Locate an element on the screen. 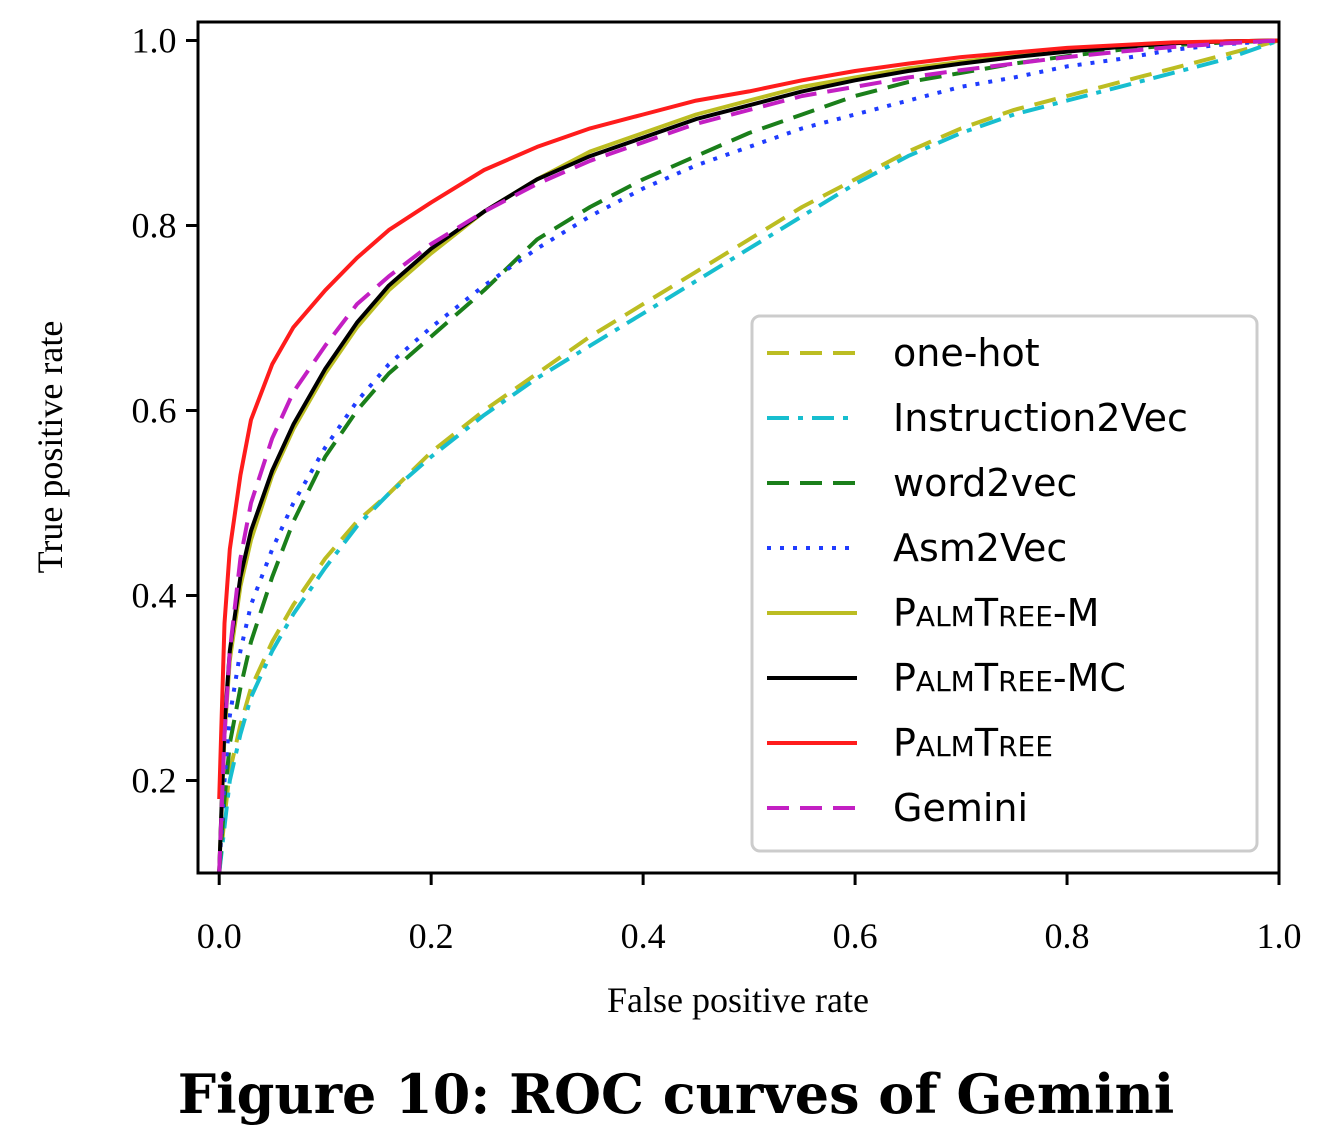  legend-label-6: PALMTREE is located at coordinates (973, 743).